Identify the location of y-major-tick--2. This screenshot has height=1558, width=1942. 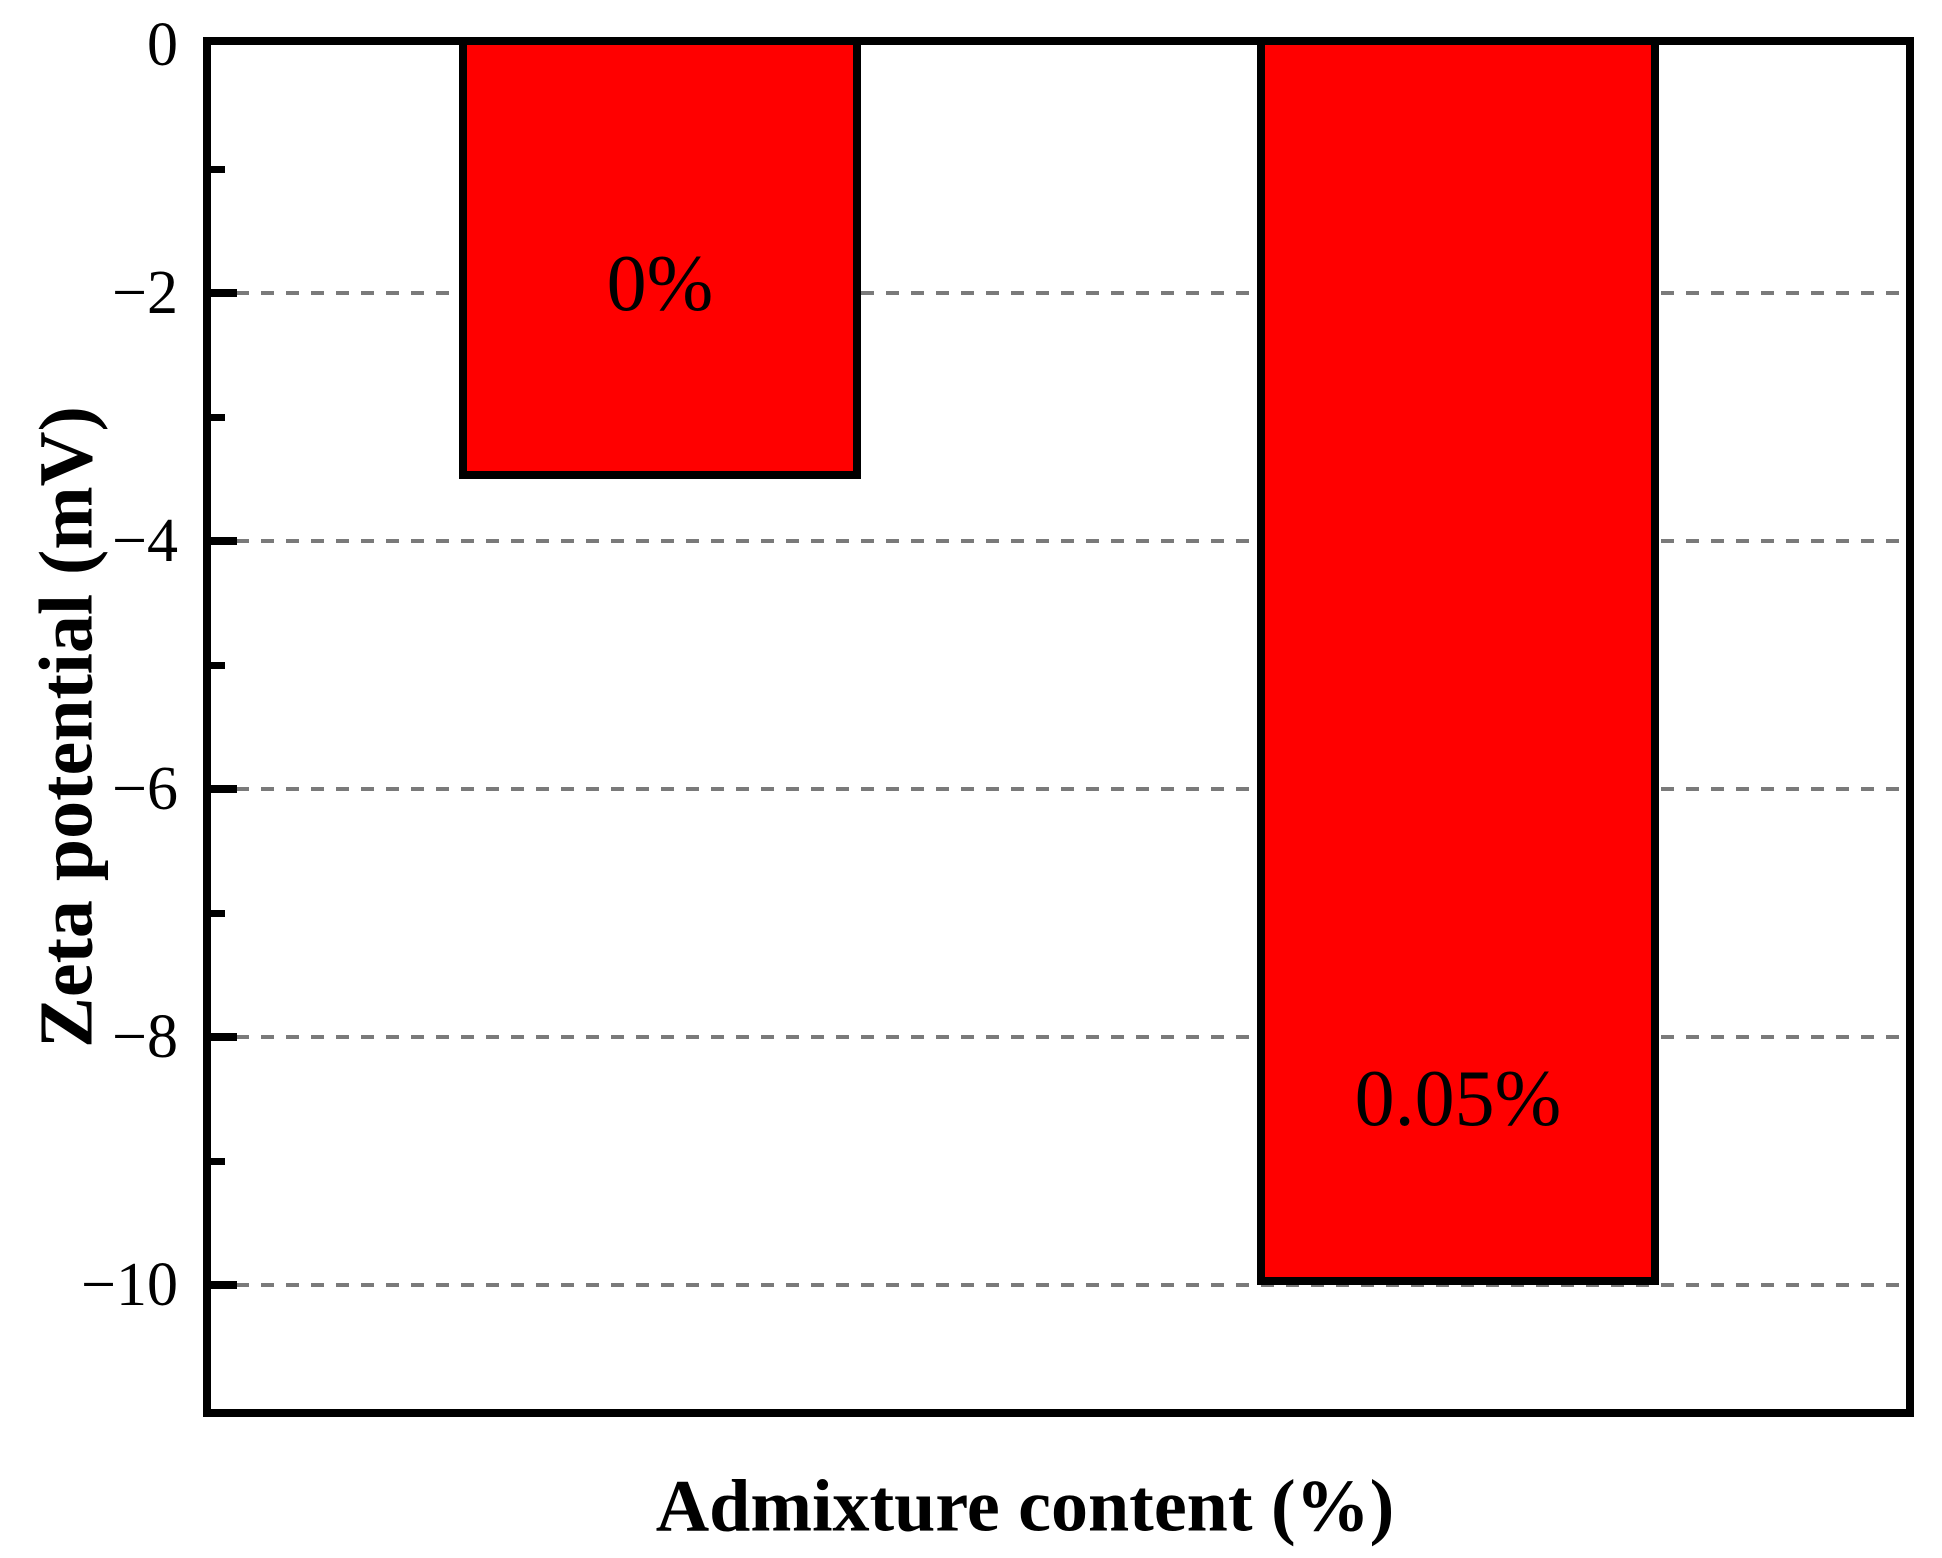
(224, 293).